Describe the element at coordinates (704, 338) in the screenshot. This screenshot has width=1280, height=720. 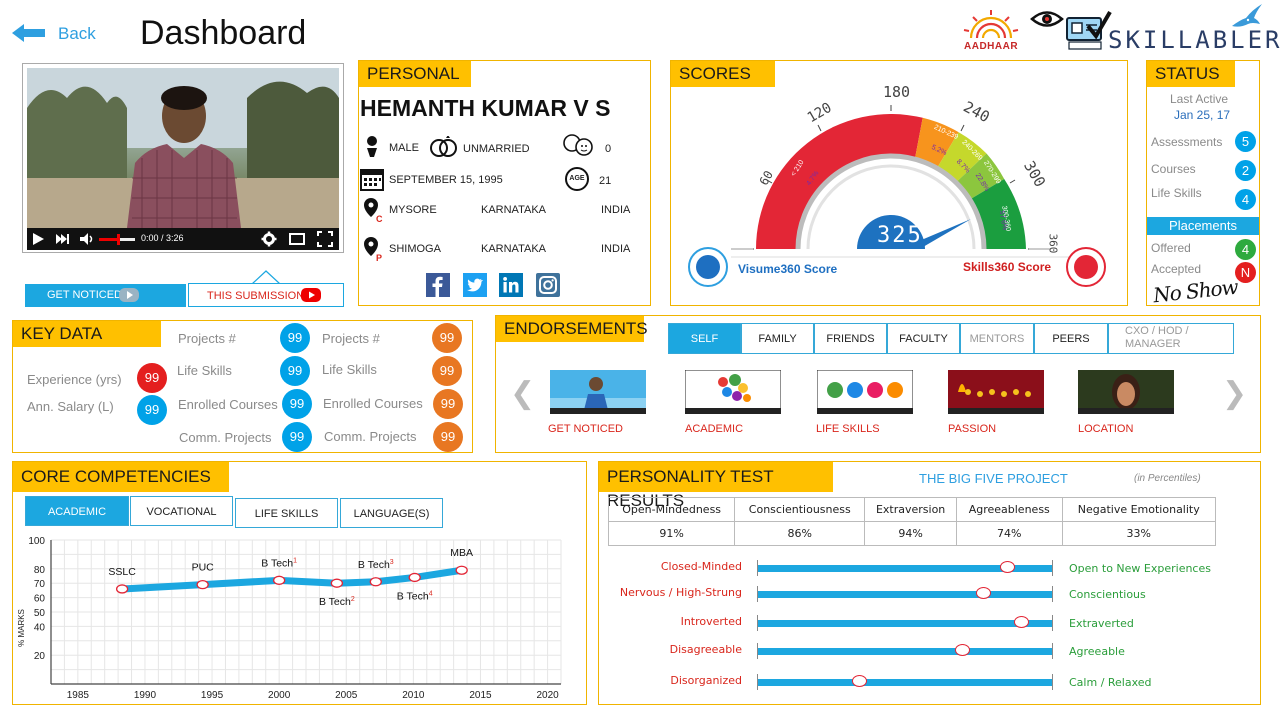
I see `tab-self: SELF` at that location.